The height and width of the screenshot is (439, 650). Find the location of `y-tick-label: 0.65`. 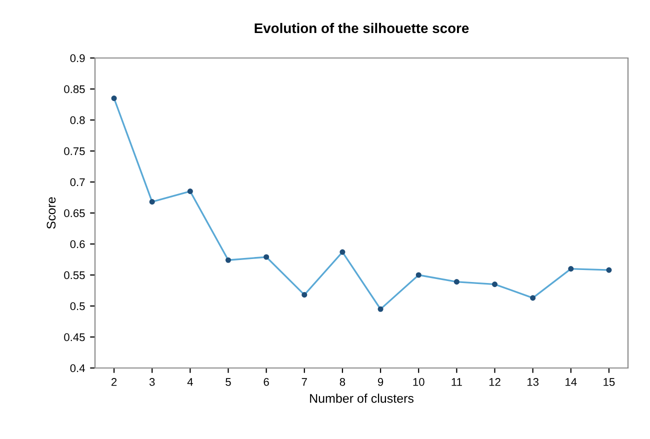

y-tick-label: 0.65 is located at coordinates (74, 213).